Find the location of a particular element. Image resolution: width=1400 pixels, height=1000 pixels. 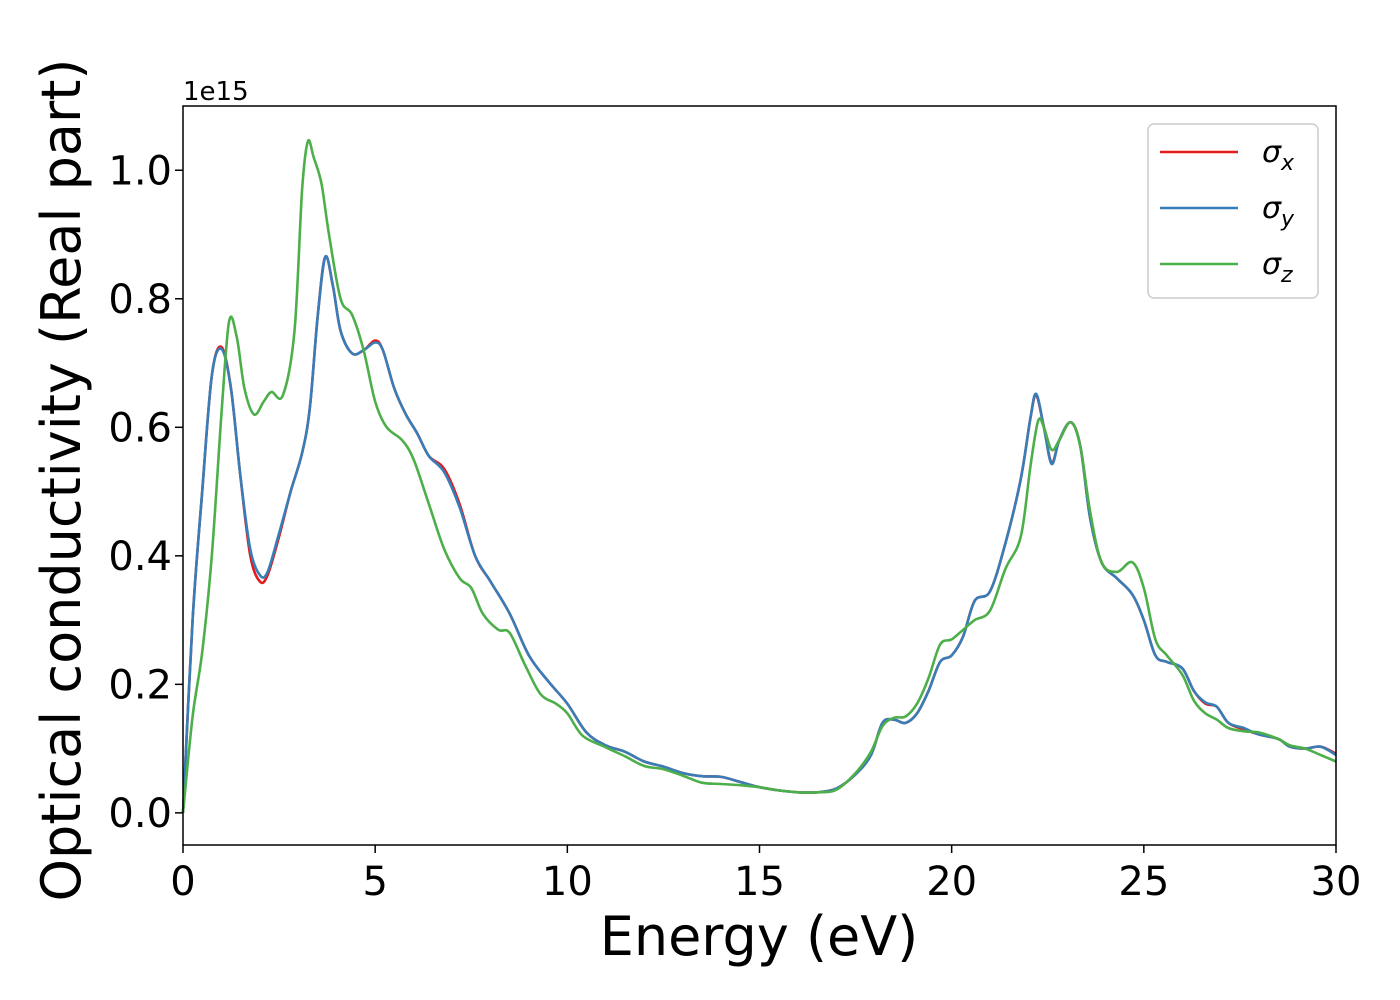

y-tick-label: 0.8 is located at coordinates (140, 300).